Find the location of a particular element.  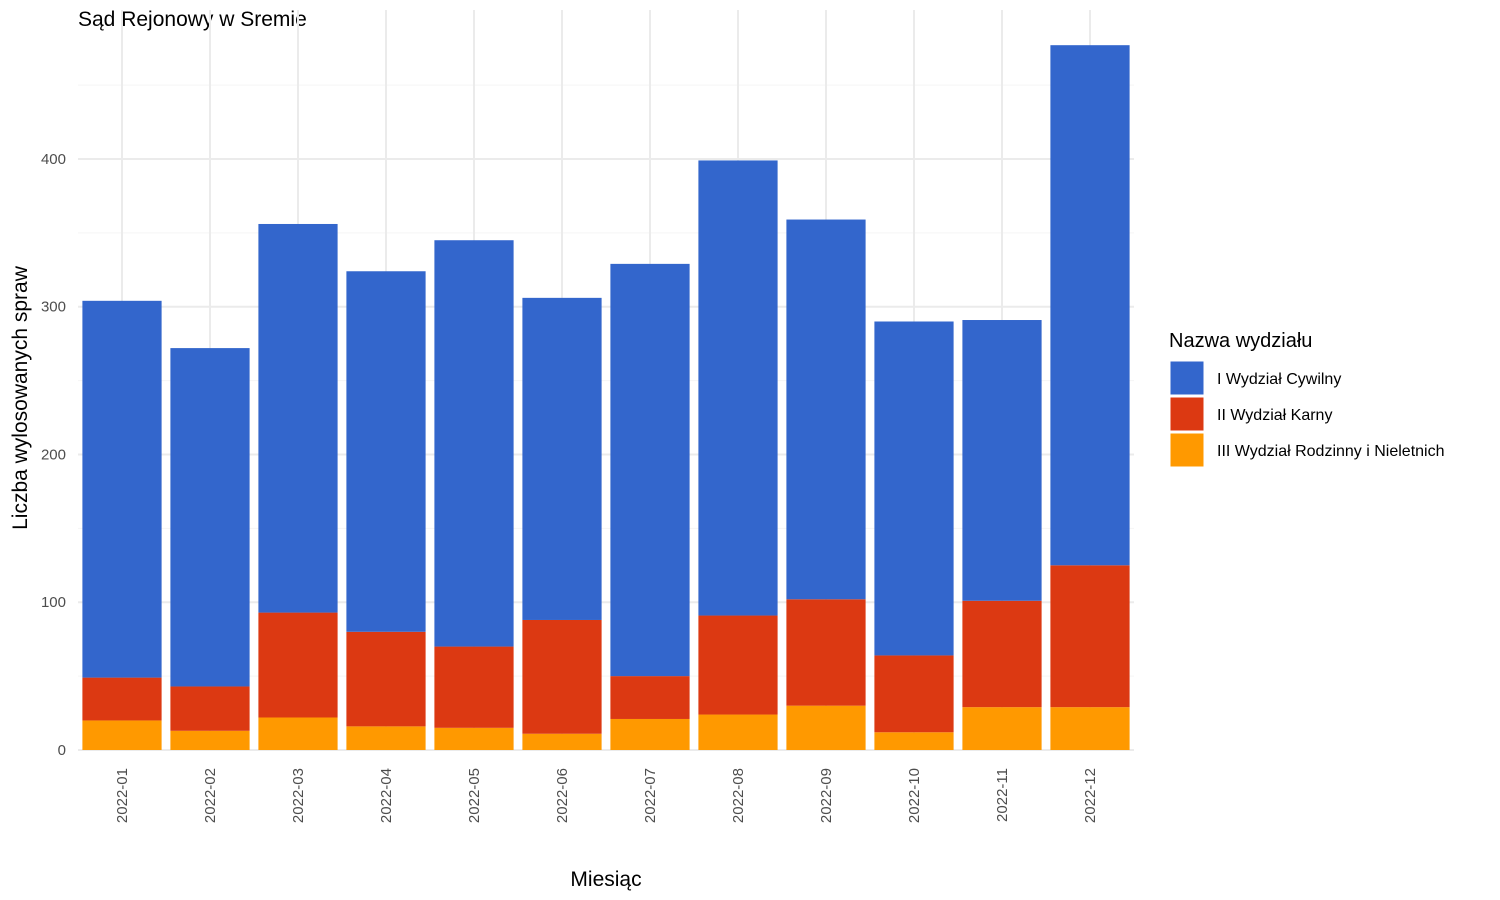

x-tick-label: 2022-01 is located at coordinates (122, 795).